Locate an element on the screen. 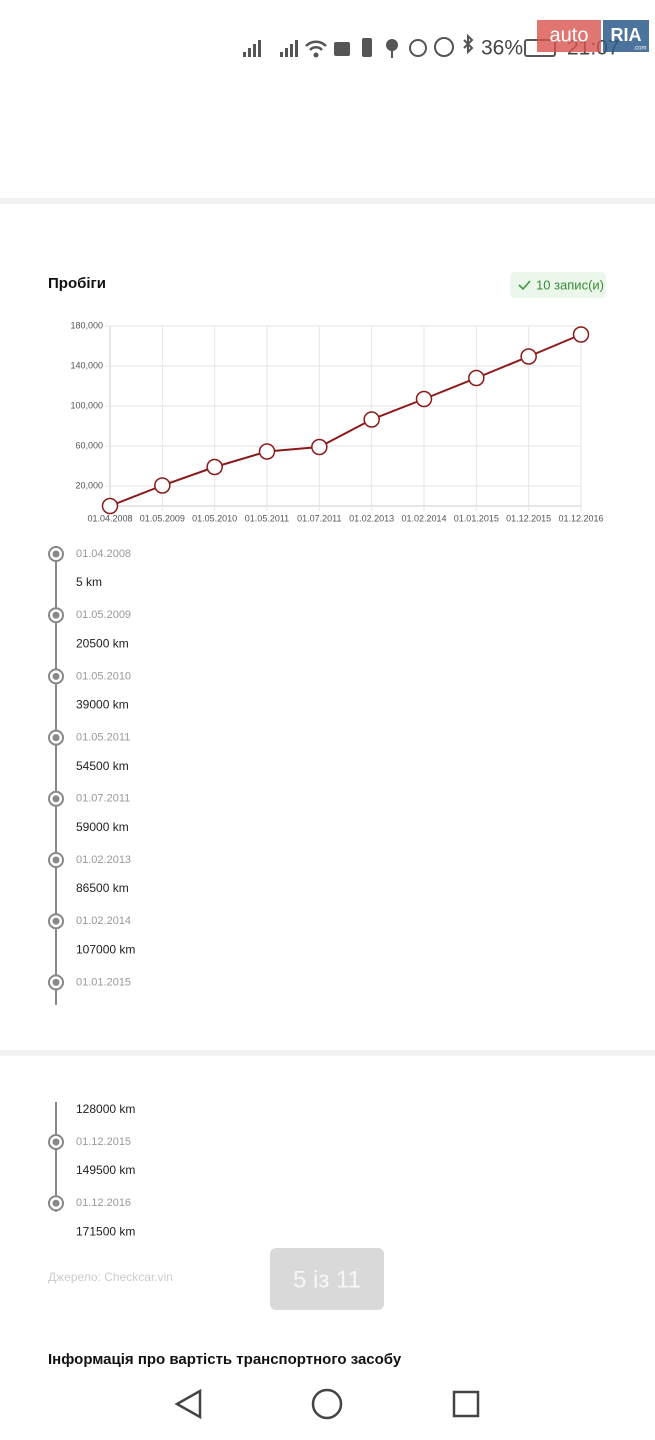 This screenshot has width=655, height=1440. section-title: Пробіги is located at coordinates (77, 283).